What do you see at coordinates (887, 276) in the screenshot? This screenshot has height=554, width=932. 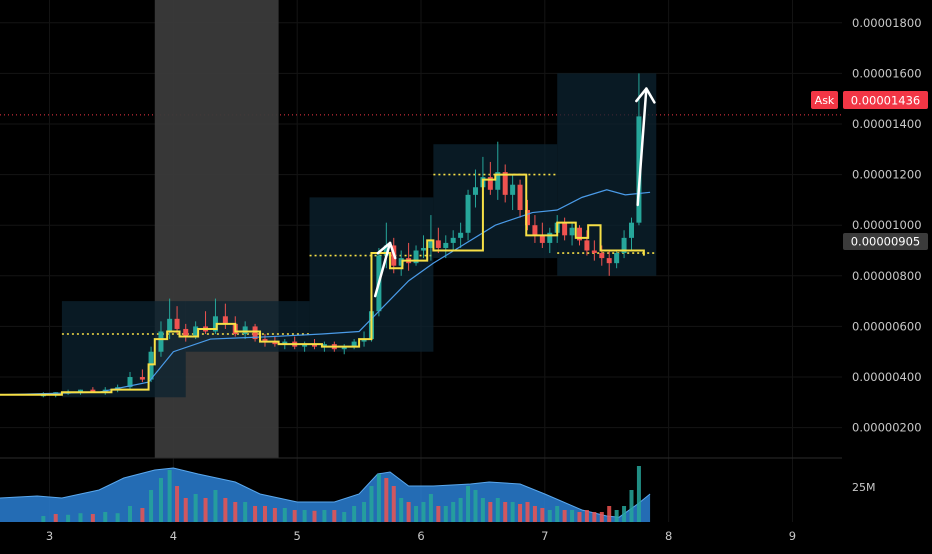 I see `y-tick-label: 0.00000800` at bounding box center [887, 276].